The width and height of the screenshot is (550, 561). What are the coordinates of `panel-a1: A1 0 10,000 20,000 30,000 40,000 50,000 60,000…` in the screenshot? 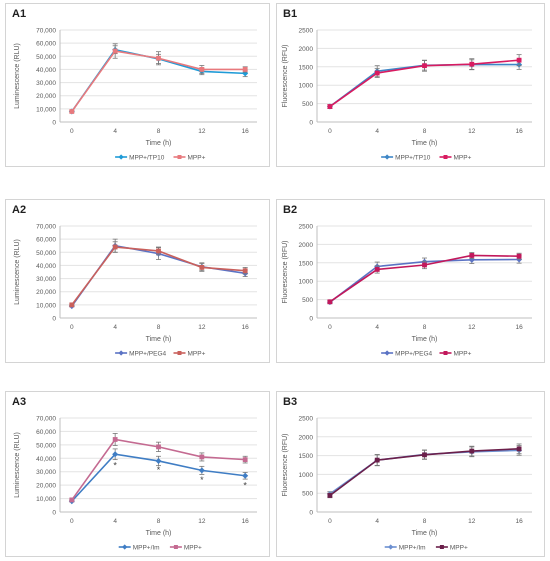 It's located at (137, 85).